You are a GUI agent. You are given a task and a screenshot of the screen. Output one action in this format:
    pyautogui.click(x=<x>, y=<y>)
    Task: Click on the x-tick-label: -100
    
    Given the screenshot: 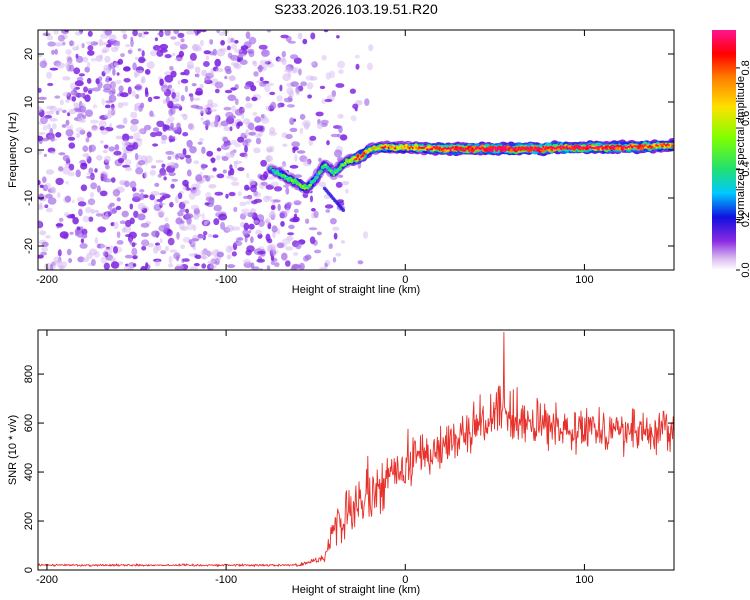 What is the action you would take?
    pyautogui.click(x=226, y=580)
    